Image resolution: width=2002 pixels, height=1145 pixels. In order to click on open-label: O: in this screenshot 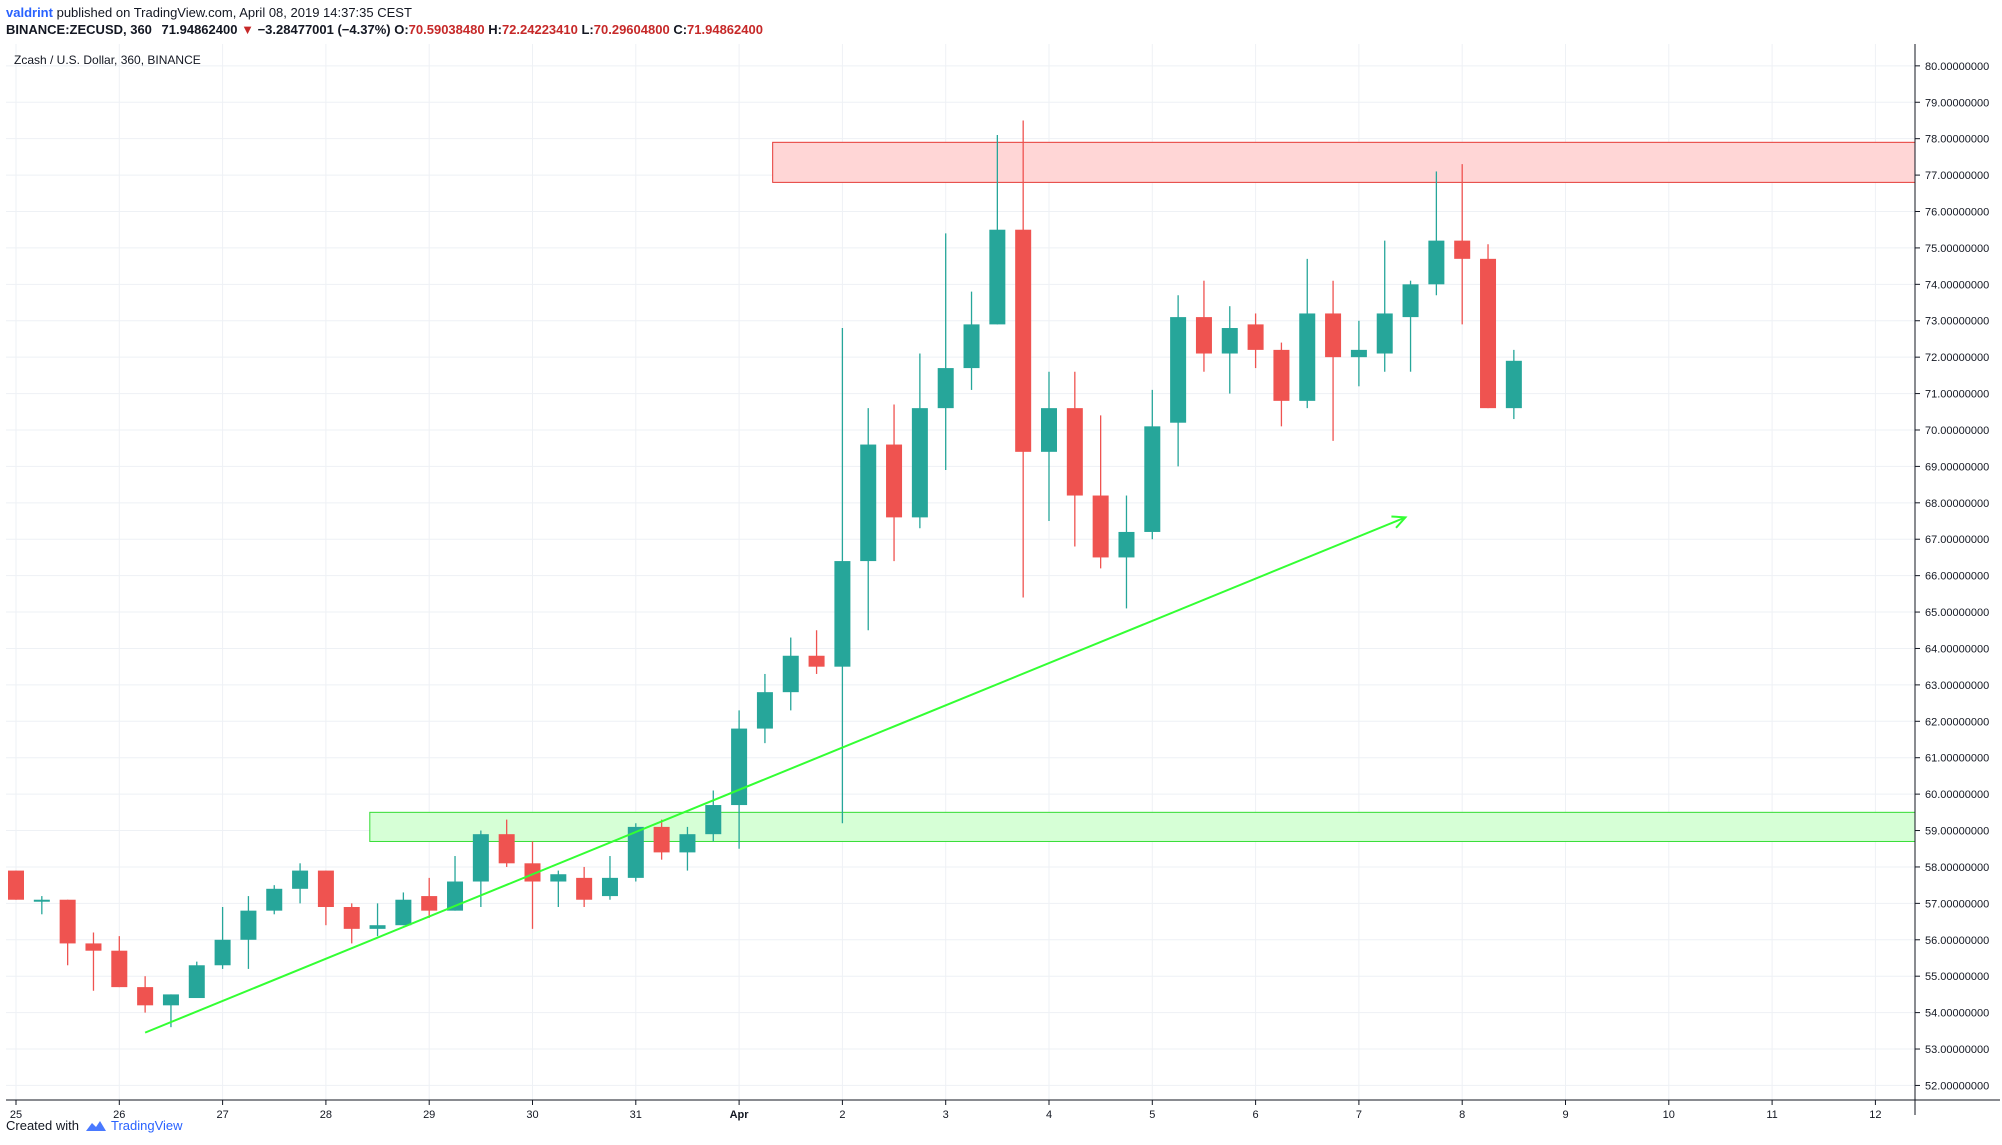, I will do `click(401, 29)`.